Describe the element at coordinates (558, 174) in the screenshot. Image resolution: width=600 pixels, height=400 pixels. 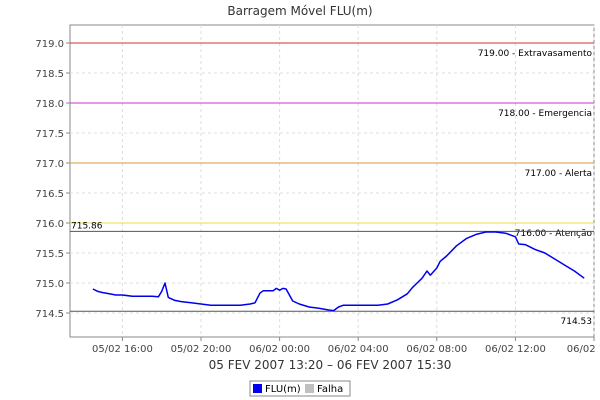
I see `threshold-label: 717.00 - Alerta` at that location.